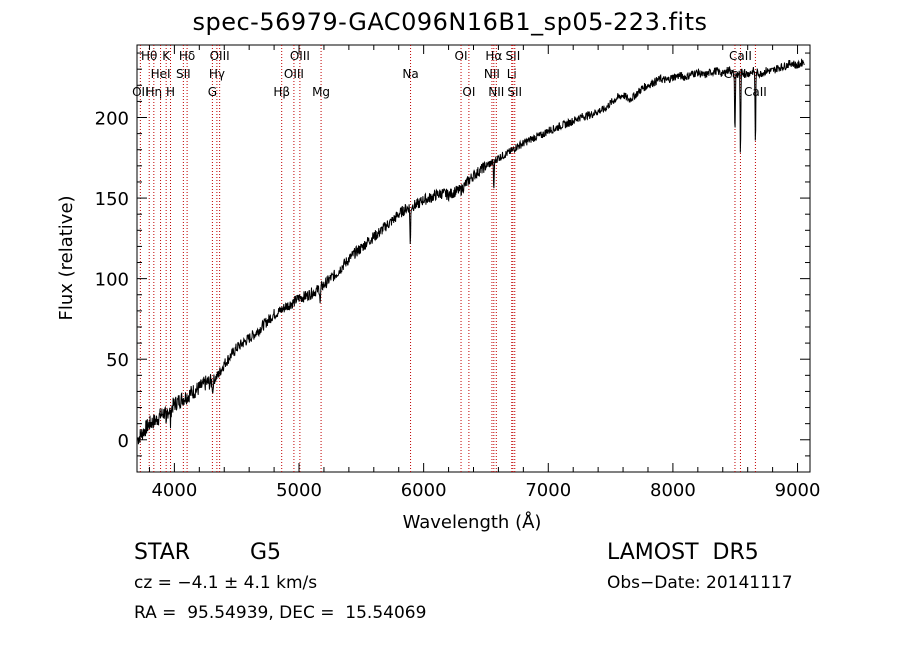 This screenshot has width=900, height=649. Describe the element at coordinates (166, 56) in the screenshot. I see `line-marker-label: K` at that location.